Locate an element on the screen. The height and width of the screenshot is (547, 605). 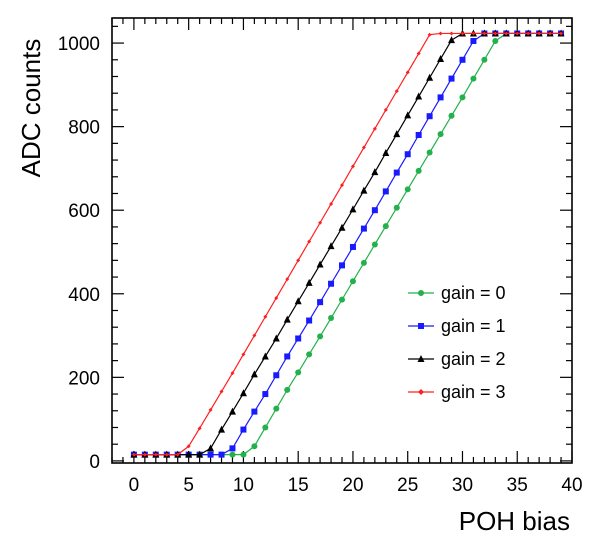
x-tick-label: 30 is located at coordinates (462, 485).